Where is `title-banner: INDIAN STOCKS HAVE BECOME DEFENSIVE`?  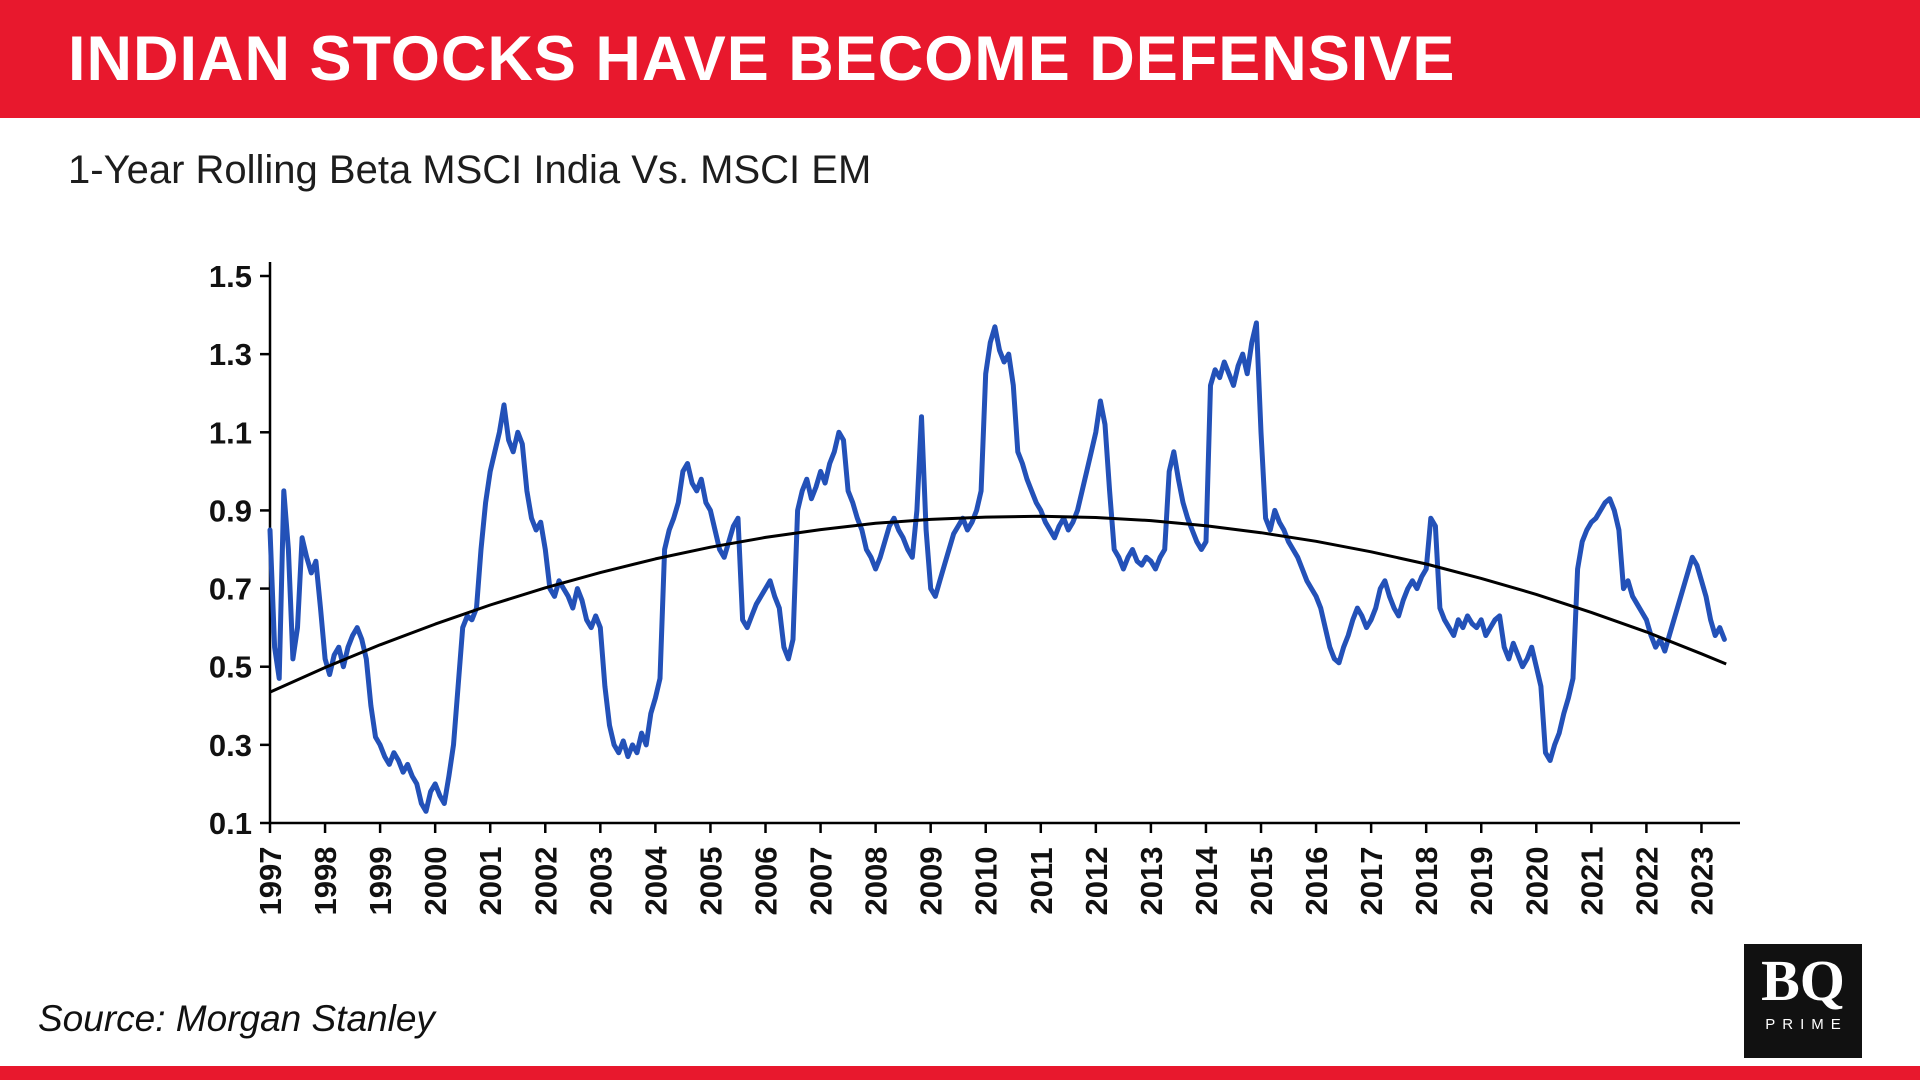 title-banner: INDIAN STOCKS HAVE BECOME DEFENSIVE is located at coordinates (960, 59).